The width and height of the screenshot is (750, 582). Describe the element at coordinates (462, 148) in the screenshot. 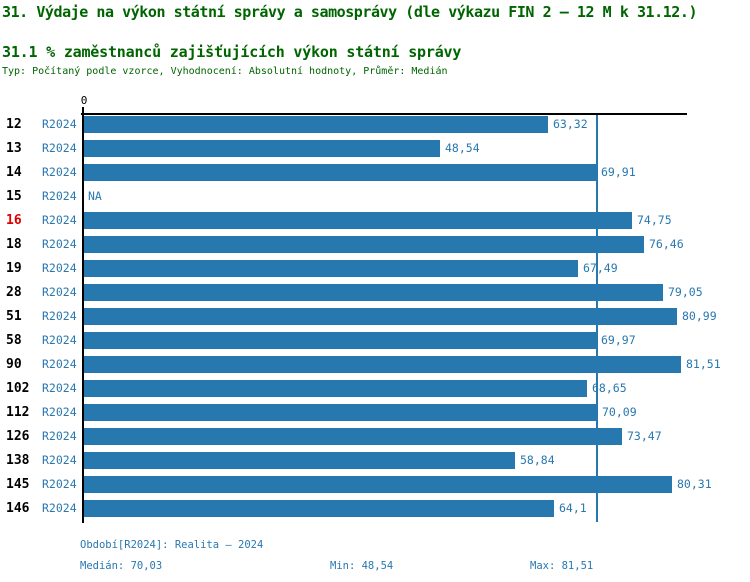

I see `bar-value-label: 48,54` at that location.